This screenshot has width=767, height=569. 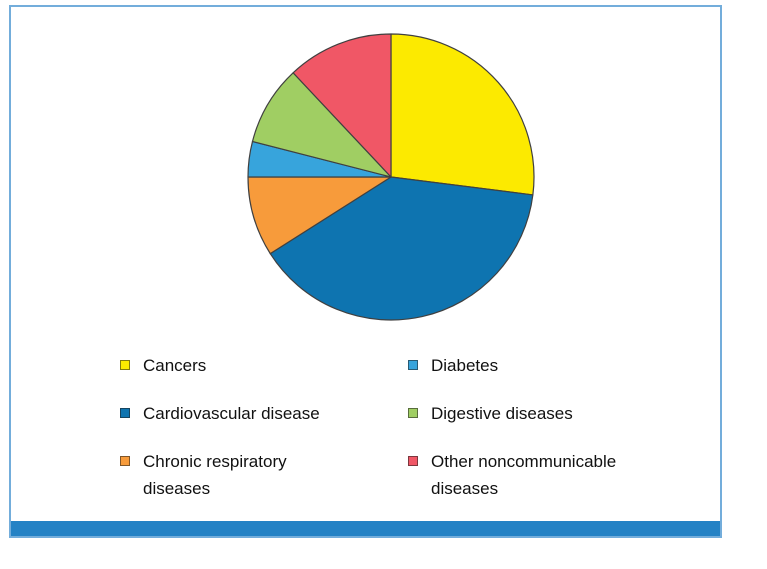 What do you see at coordinates (524, 475) in the screenshot?
I see `legend-label-other-ncd: Other noncommunicable diseases` at bounding box center [524, 475].